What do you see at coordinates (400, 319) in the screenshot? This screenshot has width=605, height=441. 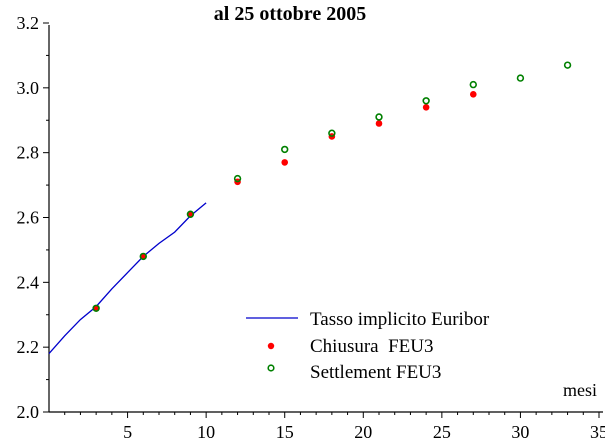 I see `legend-label-tasso-implicito-euribor: Tasso implicito Euribor` at bounding box center [400, 319].